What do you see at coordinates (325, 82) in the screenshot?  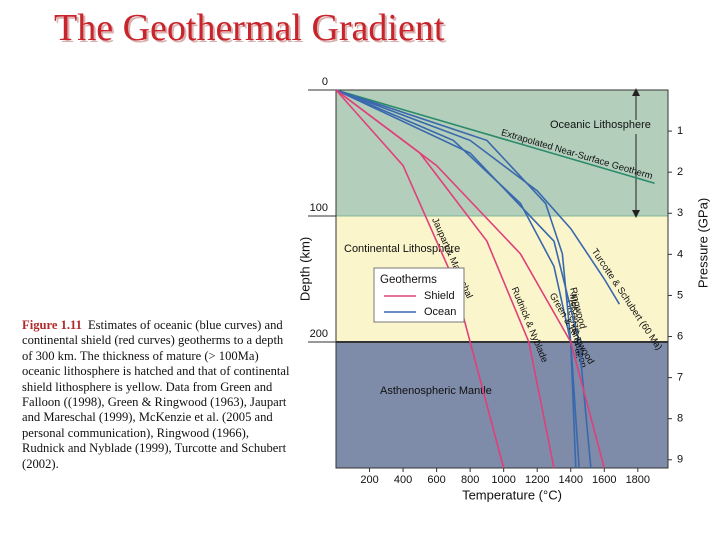 I see `y-tick-label: 0` at bounding box center [325, 82].